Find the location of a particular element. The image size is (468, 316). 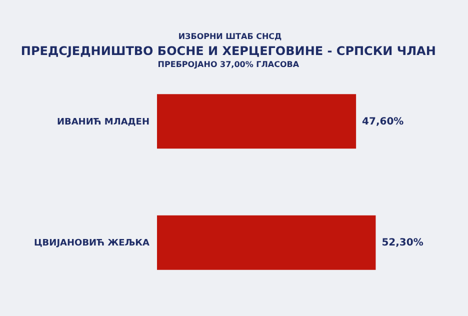

data-label: 47,60% is located at coordinates (383, 122).